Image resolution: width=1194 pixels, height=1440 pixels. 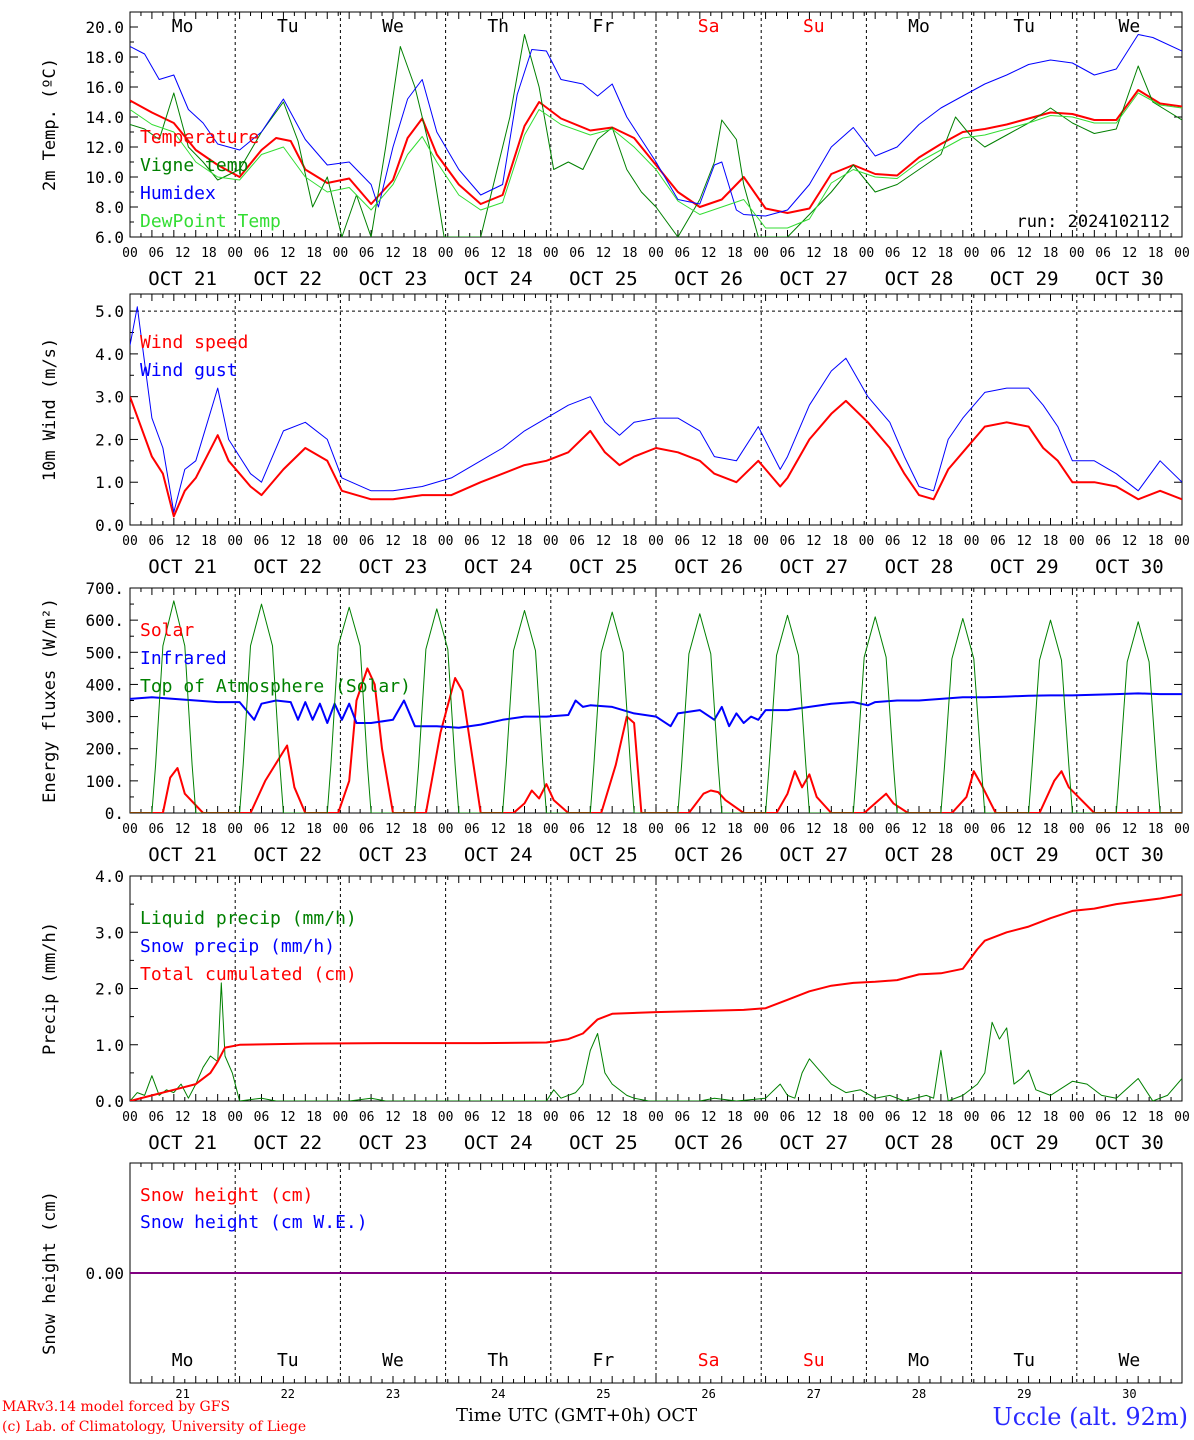 What do you see at coordinates (393, 1143) in the screenshot?
I see `precip-date-label: OCT 23` at bounding box center [393, 1143].